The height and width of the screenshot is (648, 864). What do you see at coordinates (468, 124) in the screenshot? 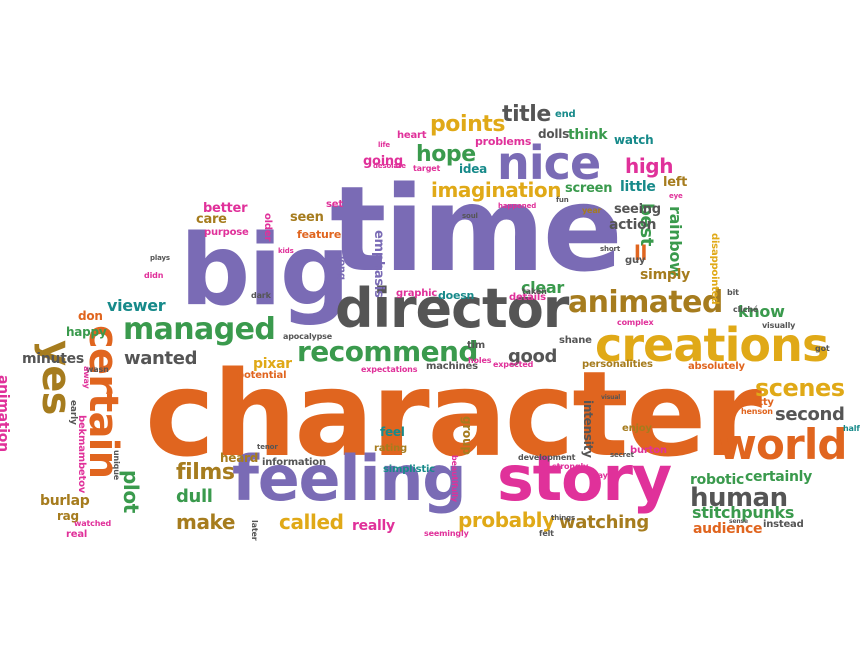
I see `word-points: points` at bounding box center [468, 124].